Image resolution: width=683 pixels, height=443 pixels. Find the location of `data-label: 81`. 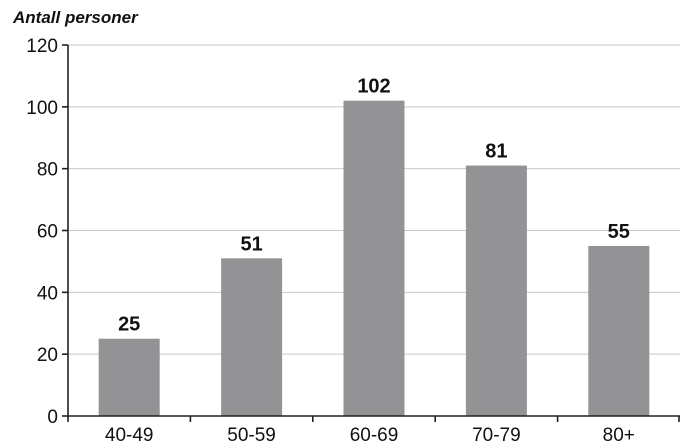

data-label: 81 is located at coordinates (496, 152).